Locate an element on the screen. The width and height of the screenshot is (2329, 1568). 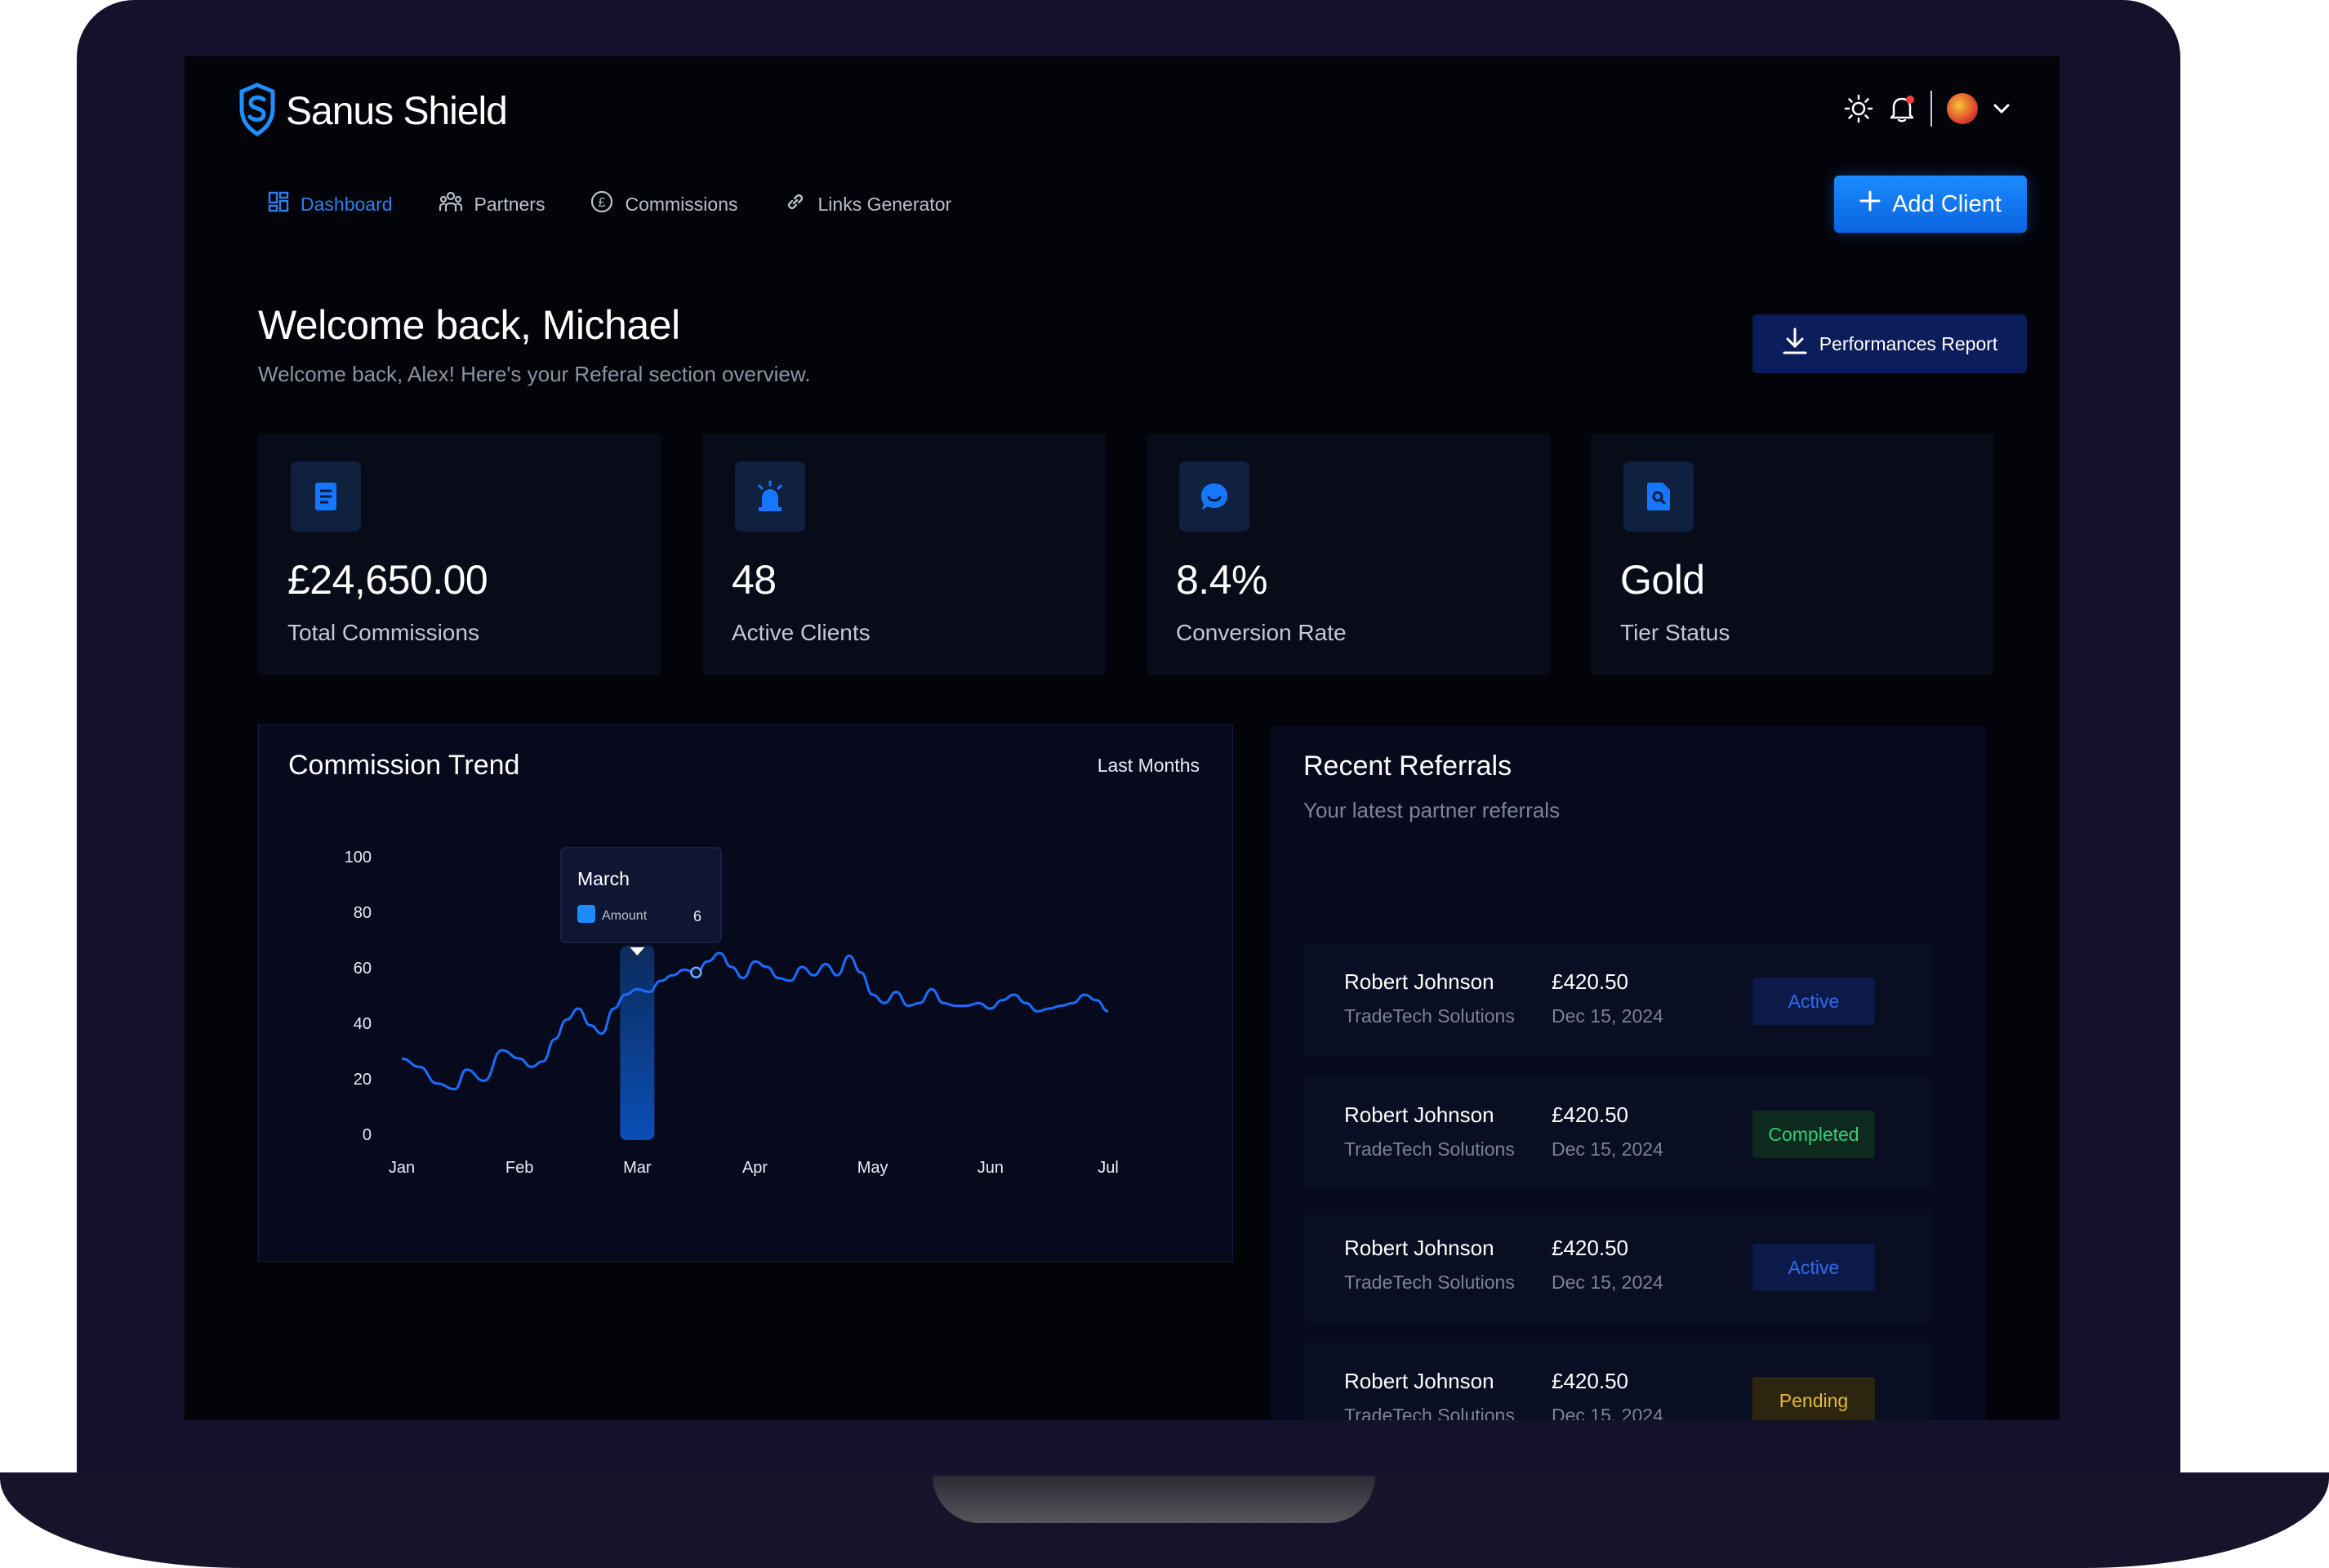
nav-label: Dashboard is located at coordinates (347, 204).